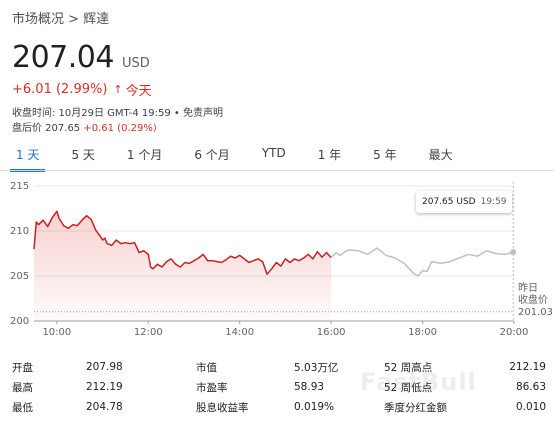 Image resolution: width=554 pixels, height=427 pixels. Describe the element at coordinates (408, 367) in the screenshot. I see `stat-label: 52 周高点` at that location.